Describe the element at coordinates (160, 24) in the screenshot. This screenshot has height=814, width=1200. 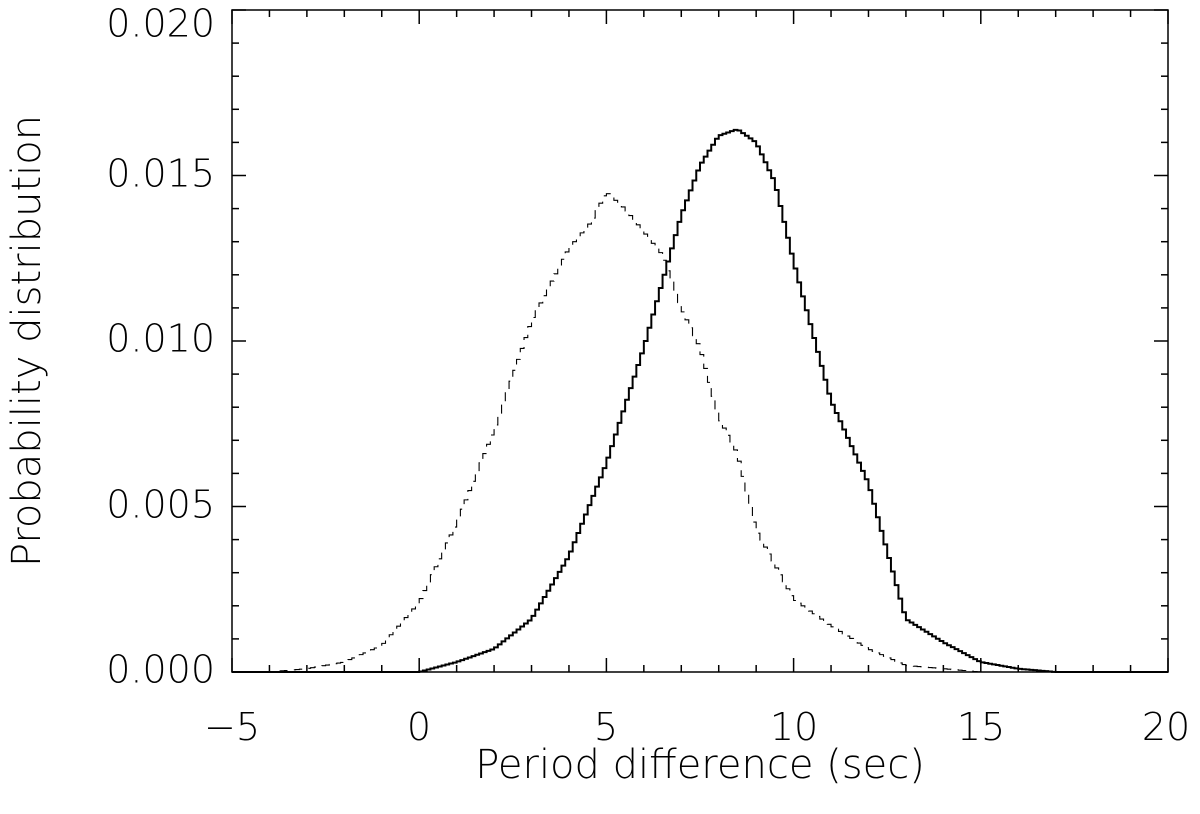
I see `y-tick-label: 0.020` at that location.